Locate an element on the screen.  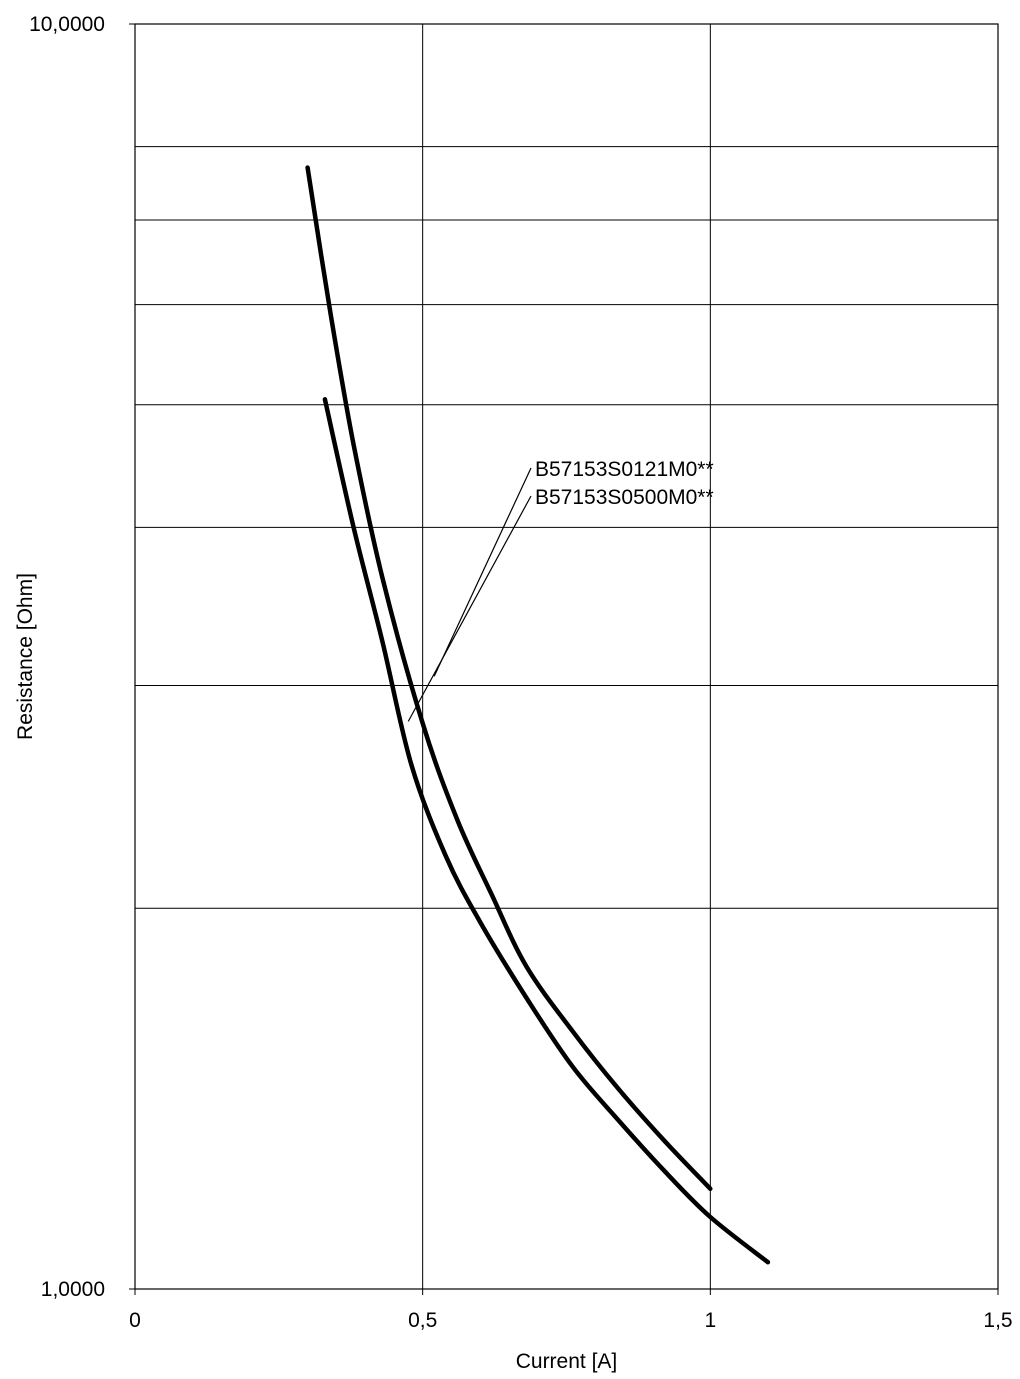
x-tick-labels: 0 0,5 1 1,5 is located at coordinates (571, 1310).